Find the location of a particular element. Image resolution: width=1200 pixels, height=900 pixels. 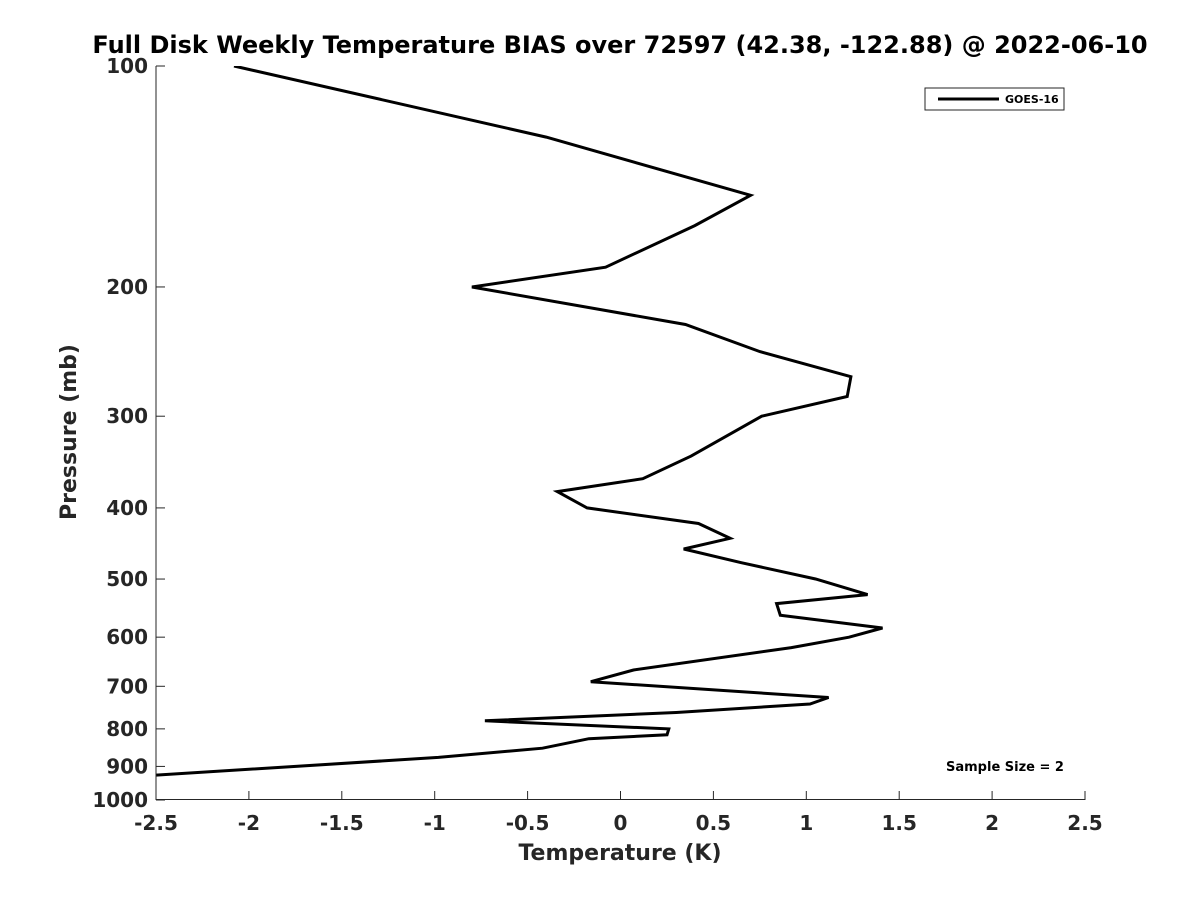

x-tick-label: -1.5 is located at coordinates (342, 823).